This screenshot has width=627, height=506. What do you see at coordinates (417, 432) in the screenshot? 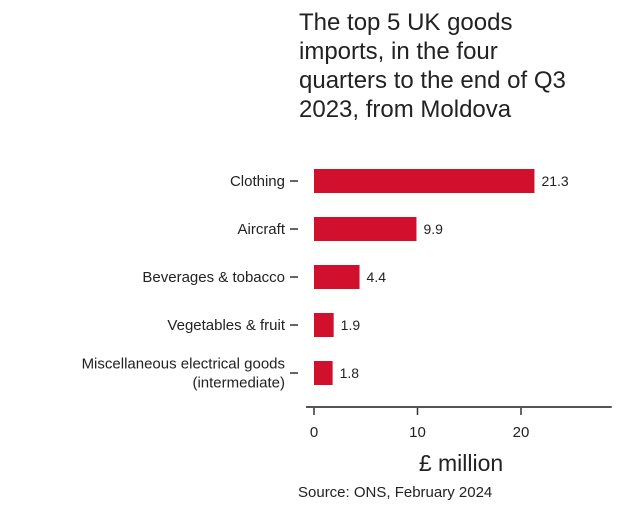
I see `x-tick-label-1: 10` at bounding box center [417, 432].